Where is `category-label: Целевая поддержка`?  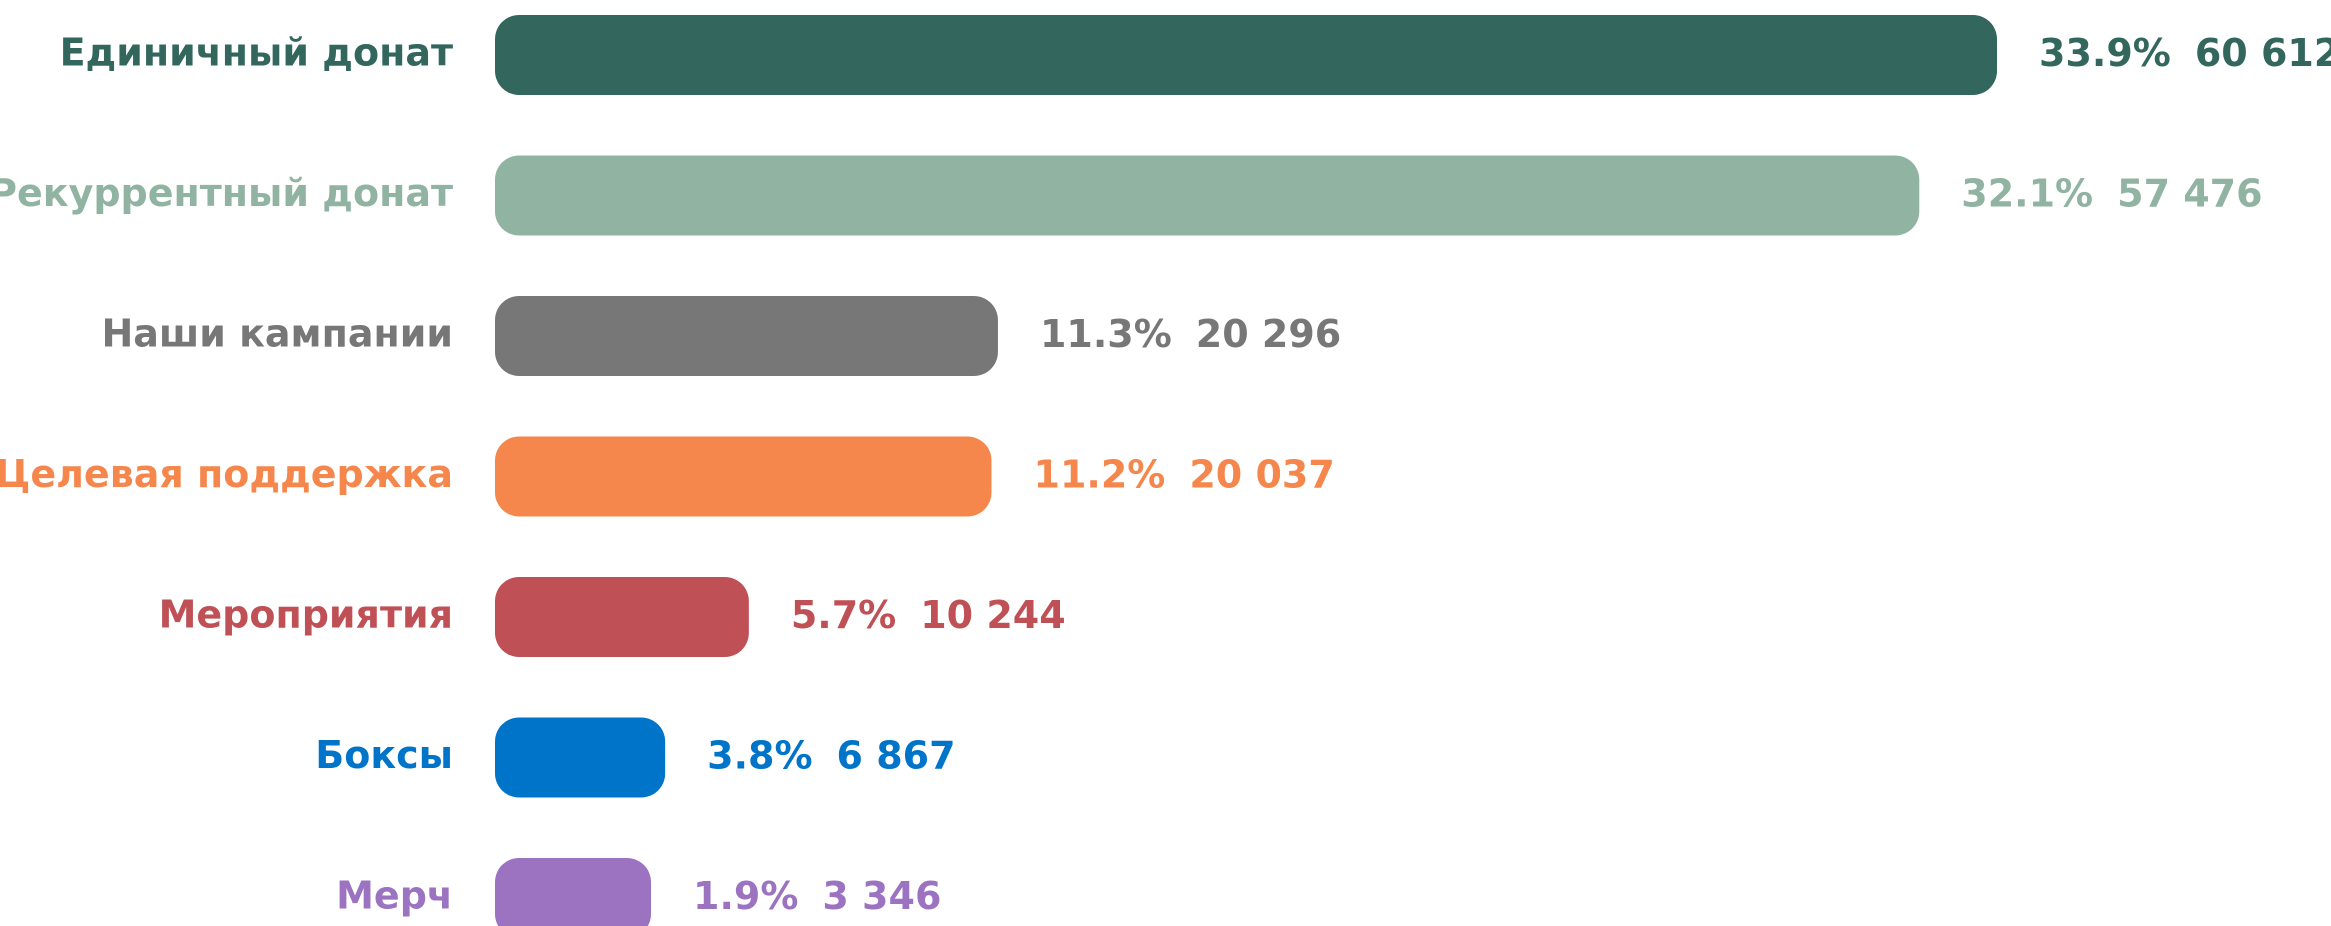 category-label: Целевая поддержка is located at coordinates (226, 474).